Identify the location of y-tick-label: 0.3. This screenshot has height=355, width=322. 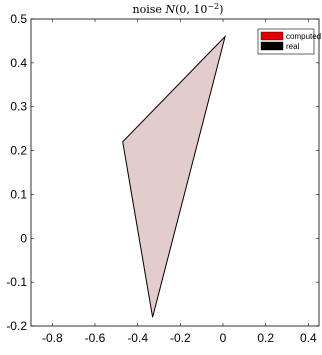
(18, 107).